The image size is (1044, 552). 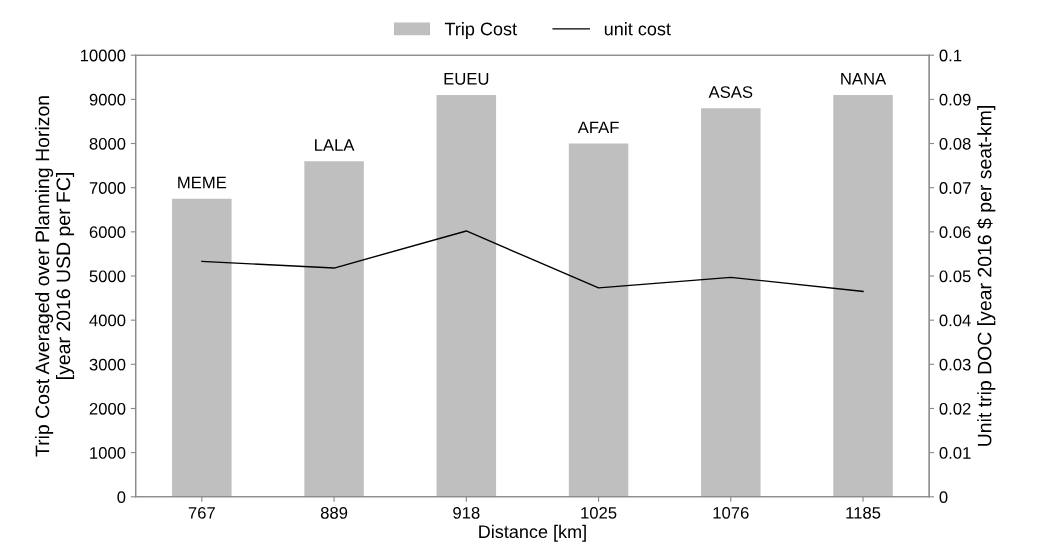 I want to click on y2-tick-label: 0.04, so click(x=955, y=320).